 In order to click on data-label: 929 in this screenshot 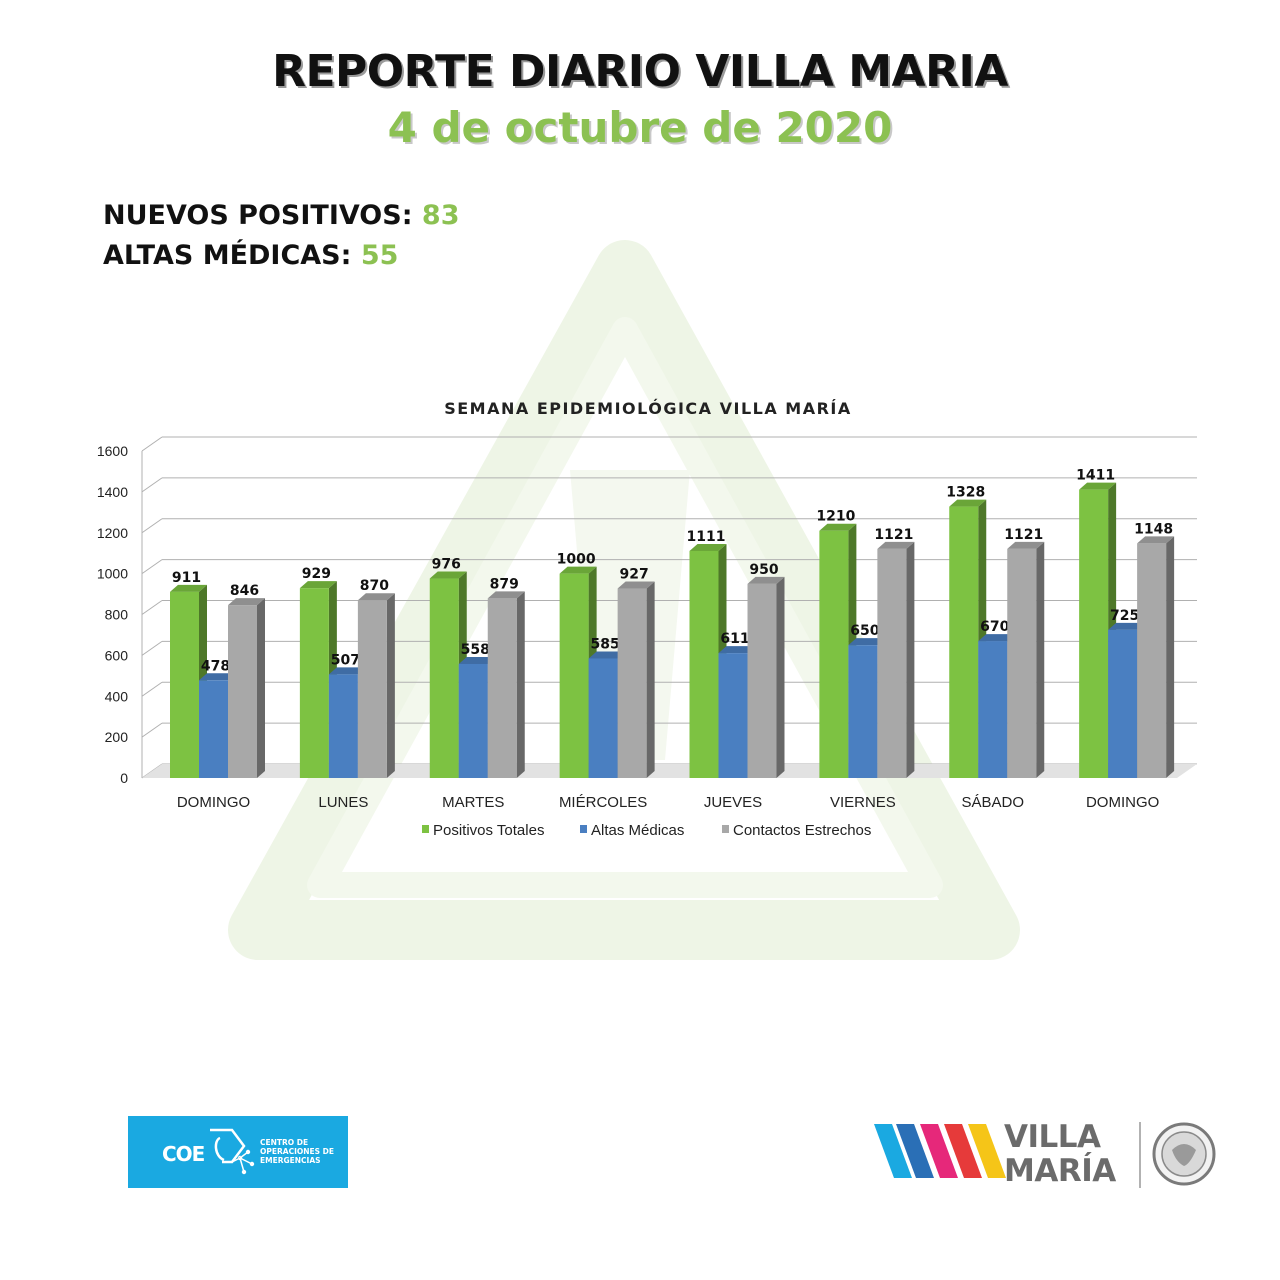, I will do `click(316, 574)`.